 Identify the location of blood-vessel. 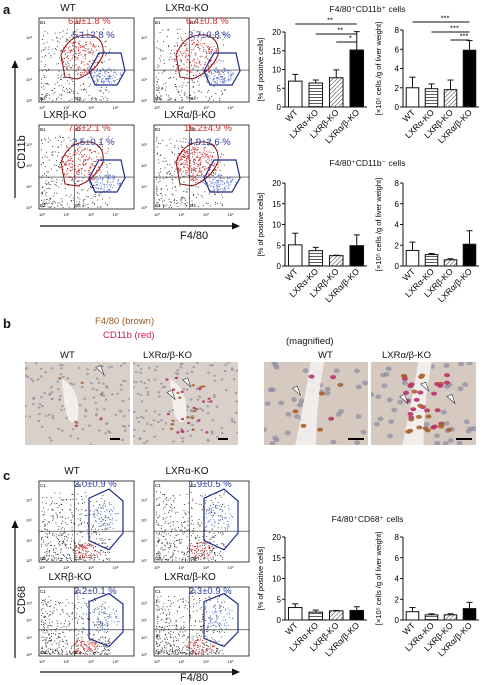
(70, 400).